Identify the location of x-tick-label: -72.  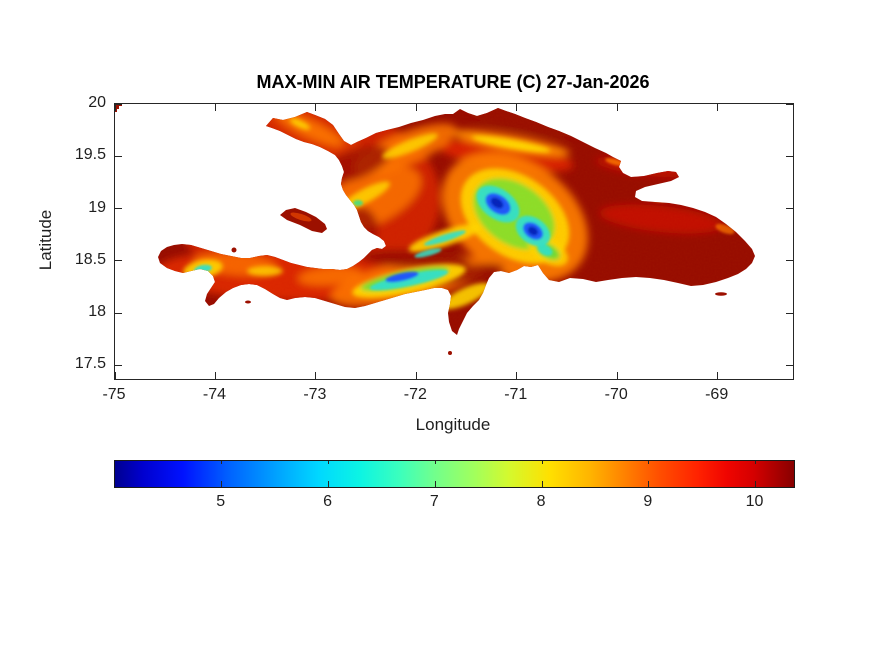
(415, 394).